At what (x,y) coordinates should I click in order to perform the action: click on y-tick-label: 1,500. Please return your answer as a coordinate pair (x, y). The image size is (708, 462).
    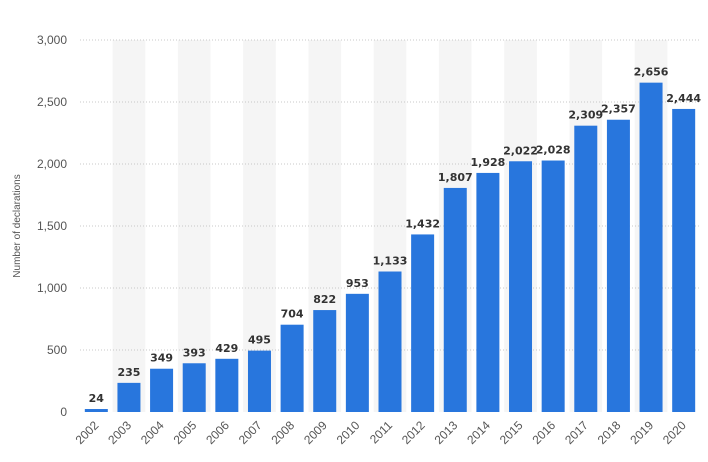
    Looking at the image, I should click on (52, 226).